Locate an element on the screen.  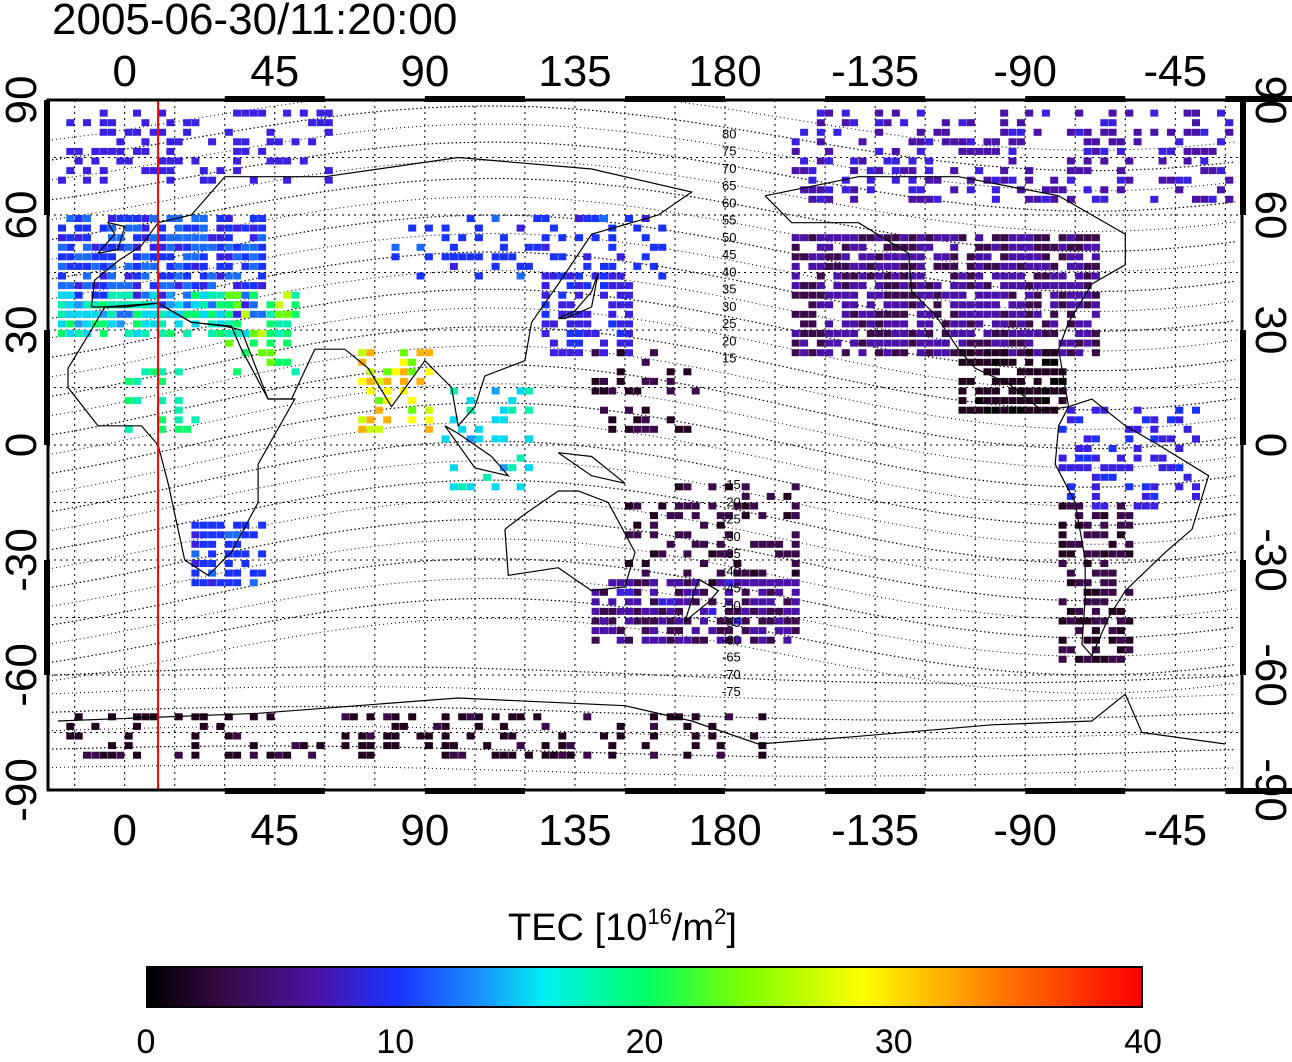
contour-label: -75 is located at coordinates (731, 691).